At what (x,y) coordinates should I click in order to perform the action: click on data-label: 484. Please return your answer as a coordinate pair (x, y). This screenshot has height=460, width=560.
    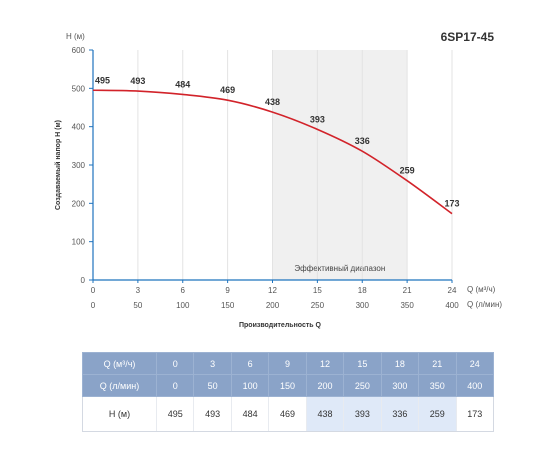
    Looking at the image, I should click on (182, 84).